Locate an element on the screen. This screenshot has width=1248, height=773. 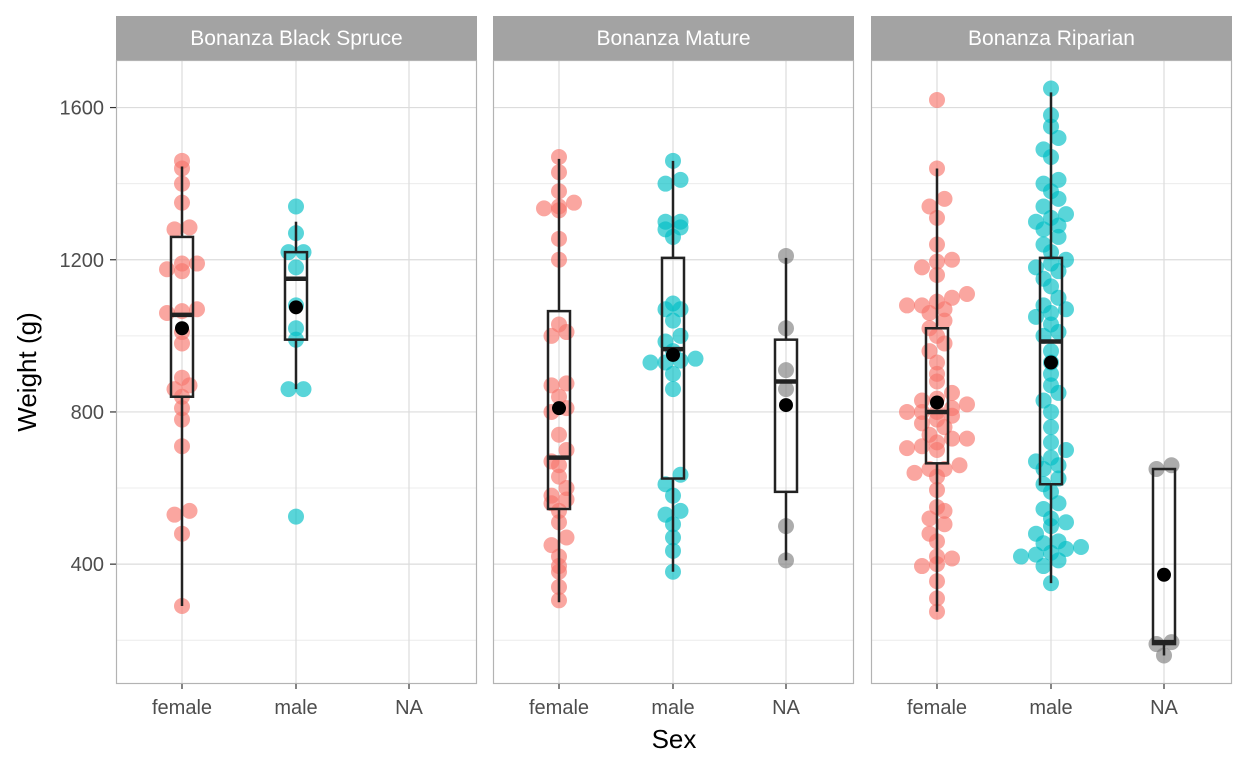
facet-strip-label: Bonanza Mature is located at coordinates (673, 38).